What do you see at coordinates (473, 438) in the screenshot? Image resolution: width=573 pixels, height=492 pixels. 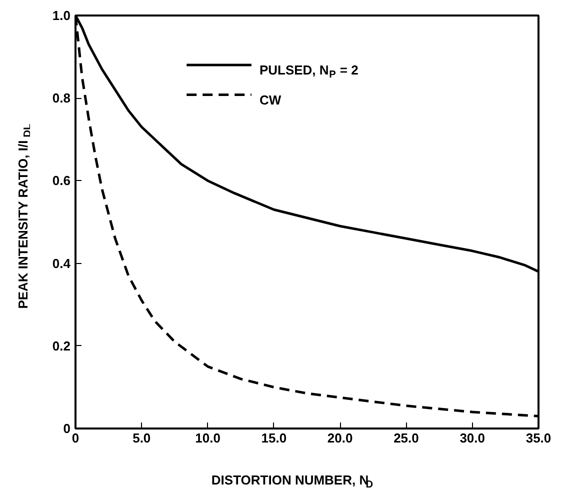 I see `x-tick-label: 30.0` at bounding box center [473, 438].